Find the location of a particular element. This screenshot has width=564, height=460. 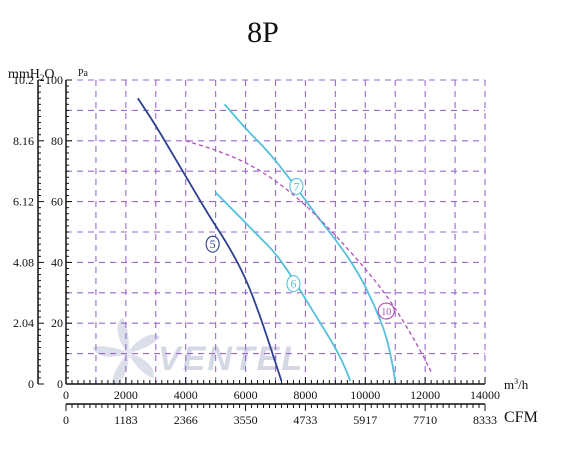

curve-label-5: 5 is located at coordinates (213, 244).